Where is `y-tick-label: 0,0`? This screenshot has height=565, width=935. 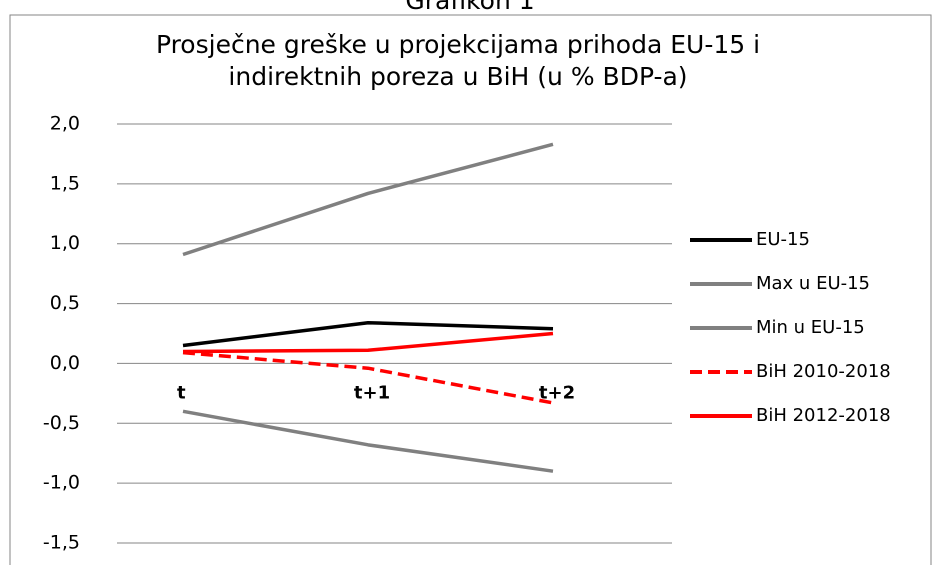
y-tick-label: 0,0 is located at coordinates (65, 363).